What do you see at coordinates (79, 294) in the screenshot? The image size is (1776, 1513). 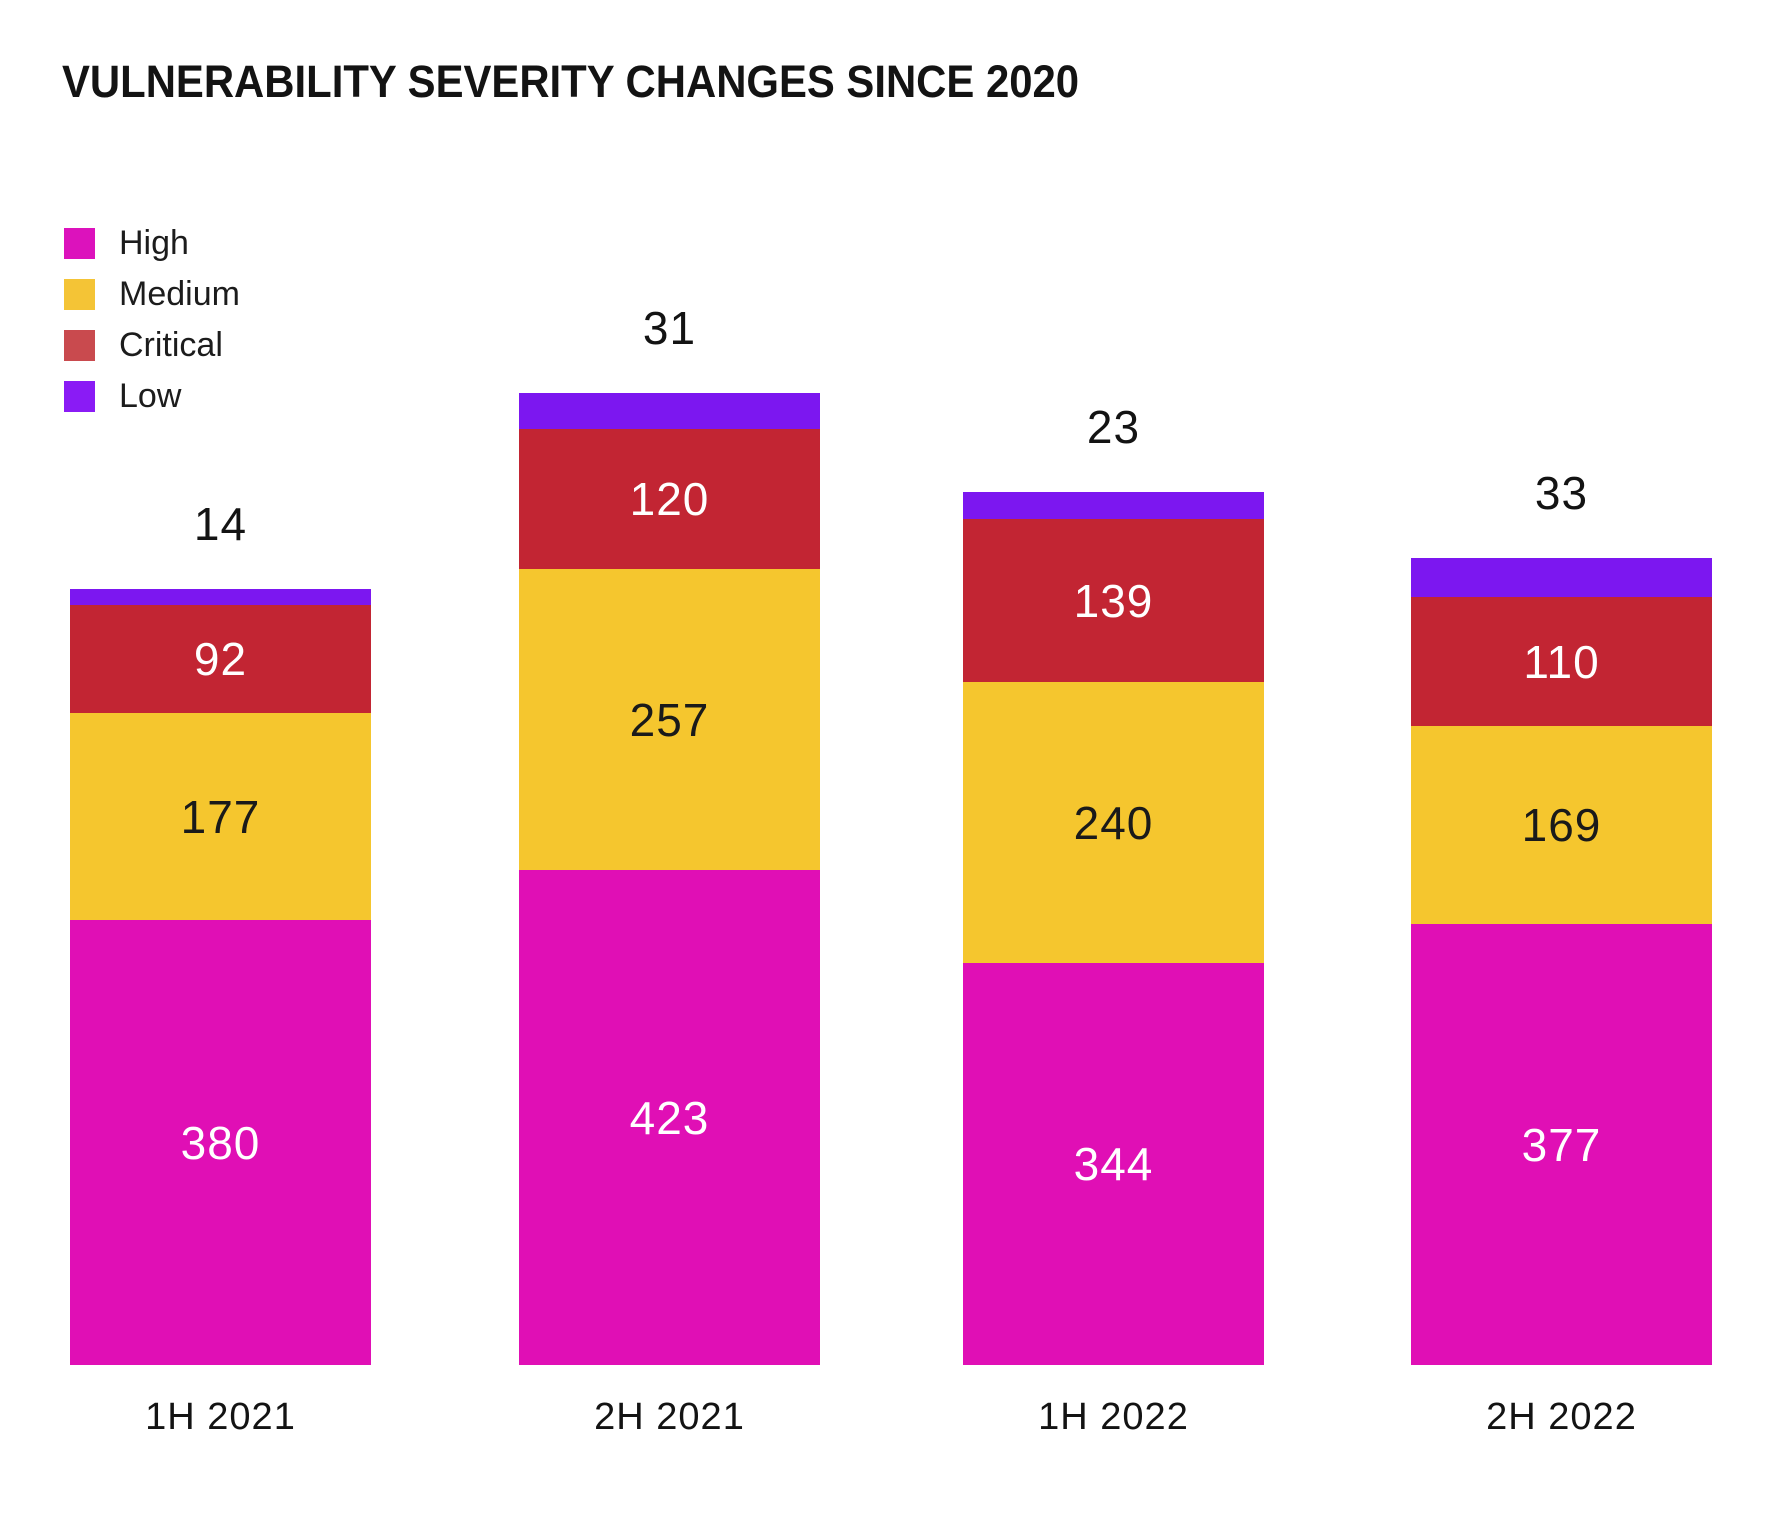 I see `legend-swatch-medium` at bounding box center [79, 294].